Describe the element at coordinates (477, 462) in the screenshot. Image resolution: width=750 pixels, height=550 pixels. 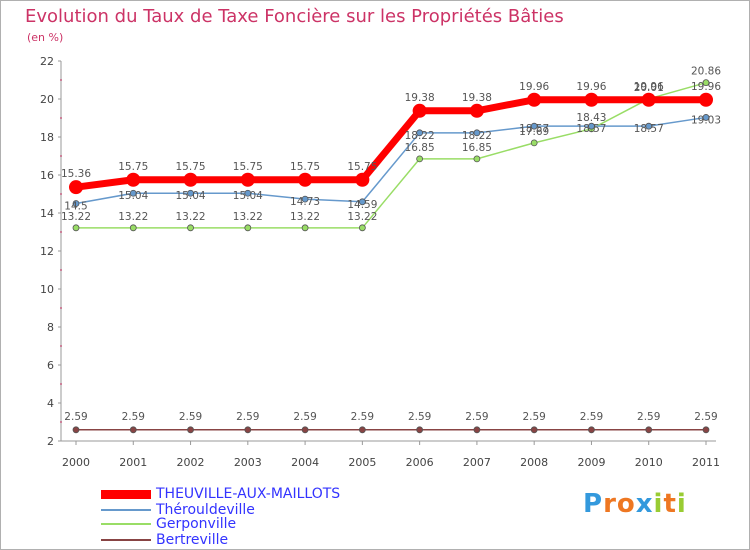
I see `x-tick-label: 2007` at that location.